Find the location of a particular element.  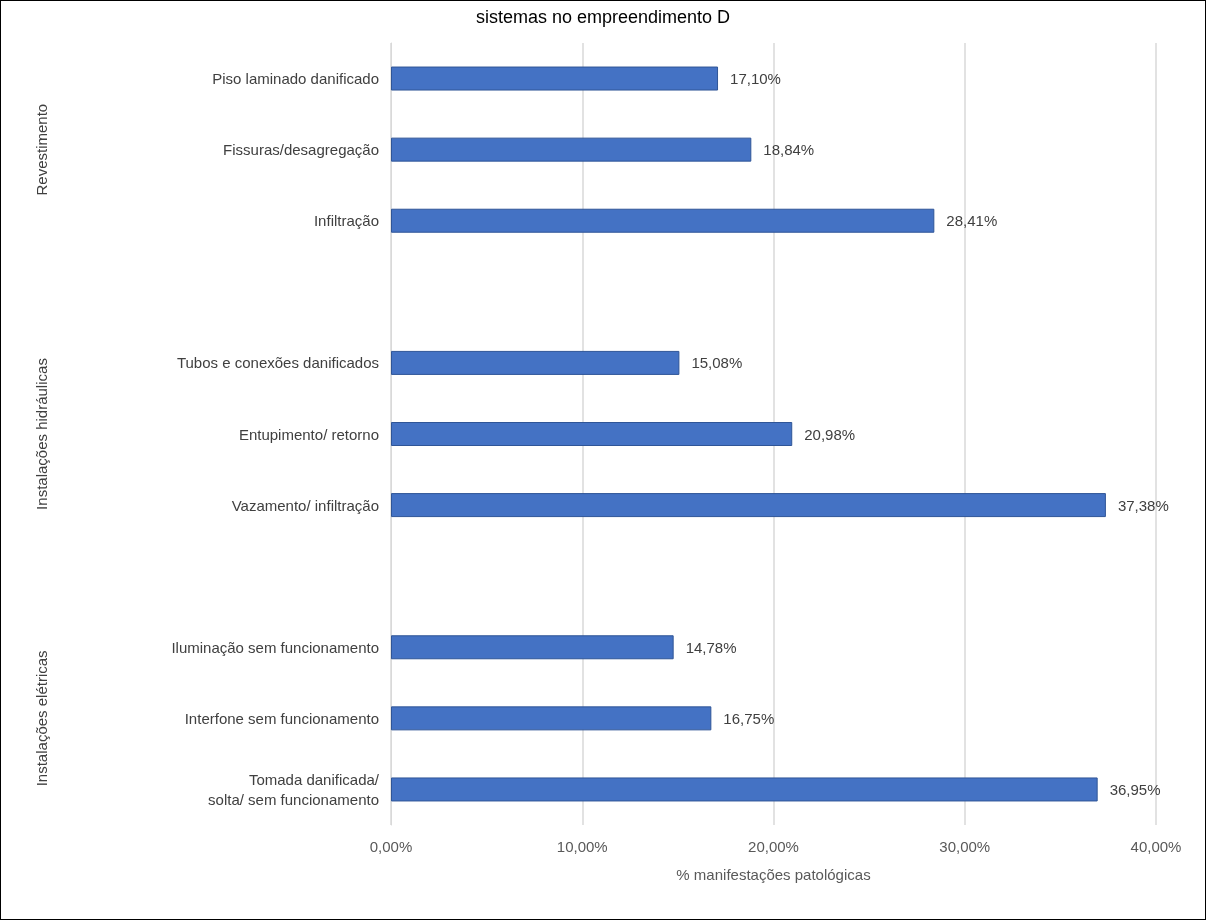

x-tick-label: 30,00% is located at coordinates (965, 846).